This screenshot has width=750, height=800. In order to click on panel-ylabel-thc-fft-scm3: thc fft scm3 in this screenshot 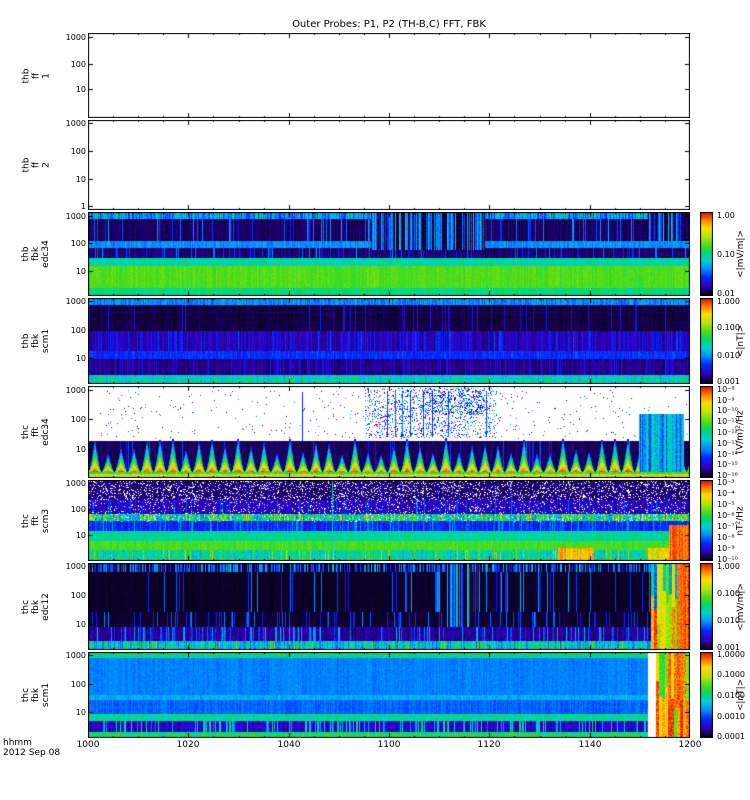, I will do `click(36, 520)`.